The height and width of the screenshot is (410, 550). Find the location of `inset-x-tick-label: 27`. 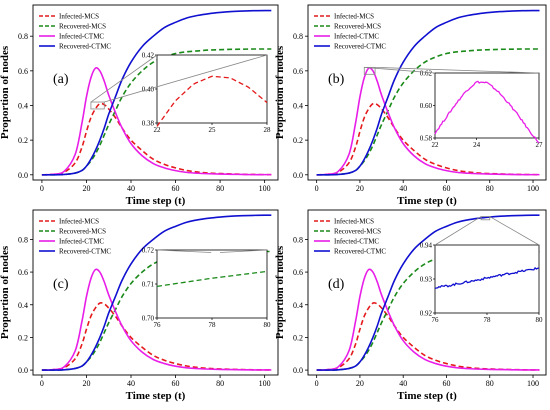

inset-x-tick-label: 27 is located at coordinates (540, 145).